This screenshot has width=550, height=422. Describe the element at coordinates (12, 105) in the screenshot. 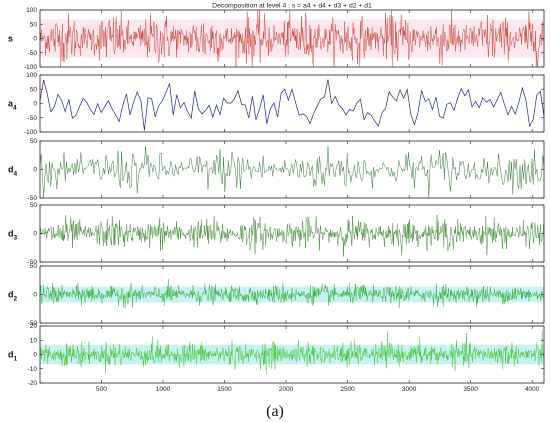

I see `panel-label: a4` at that location.